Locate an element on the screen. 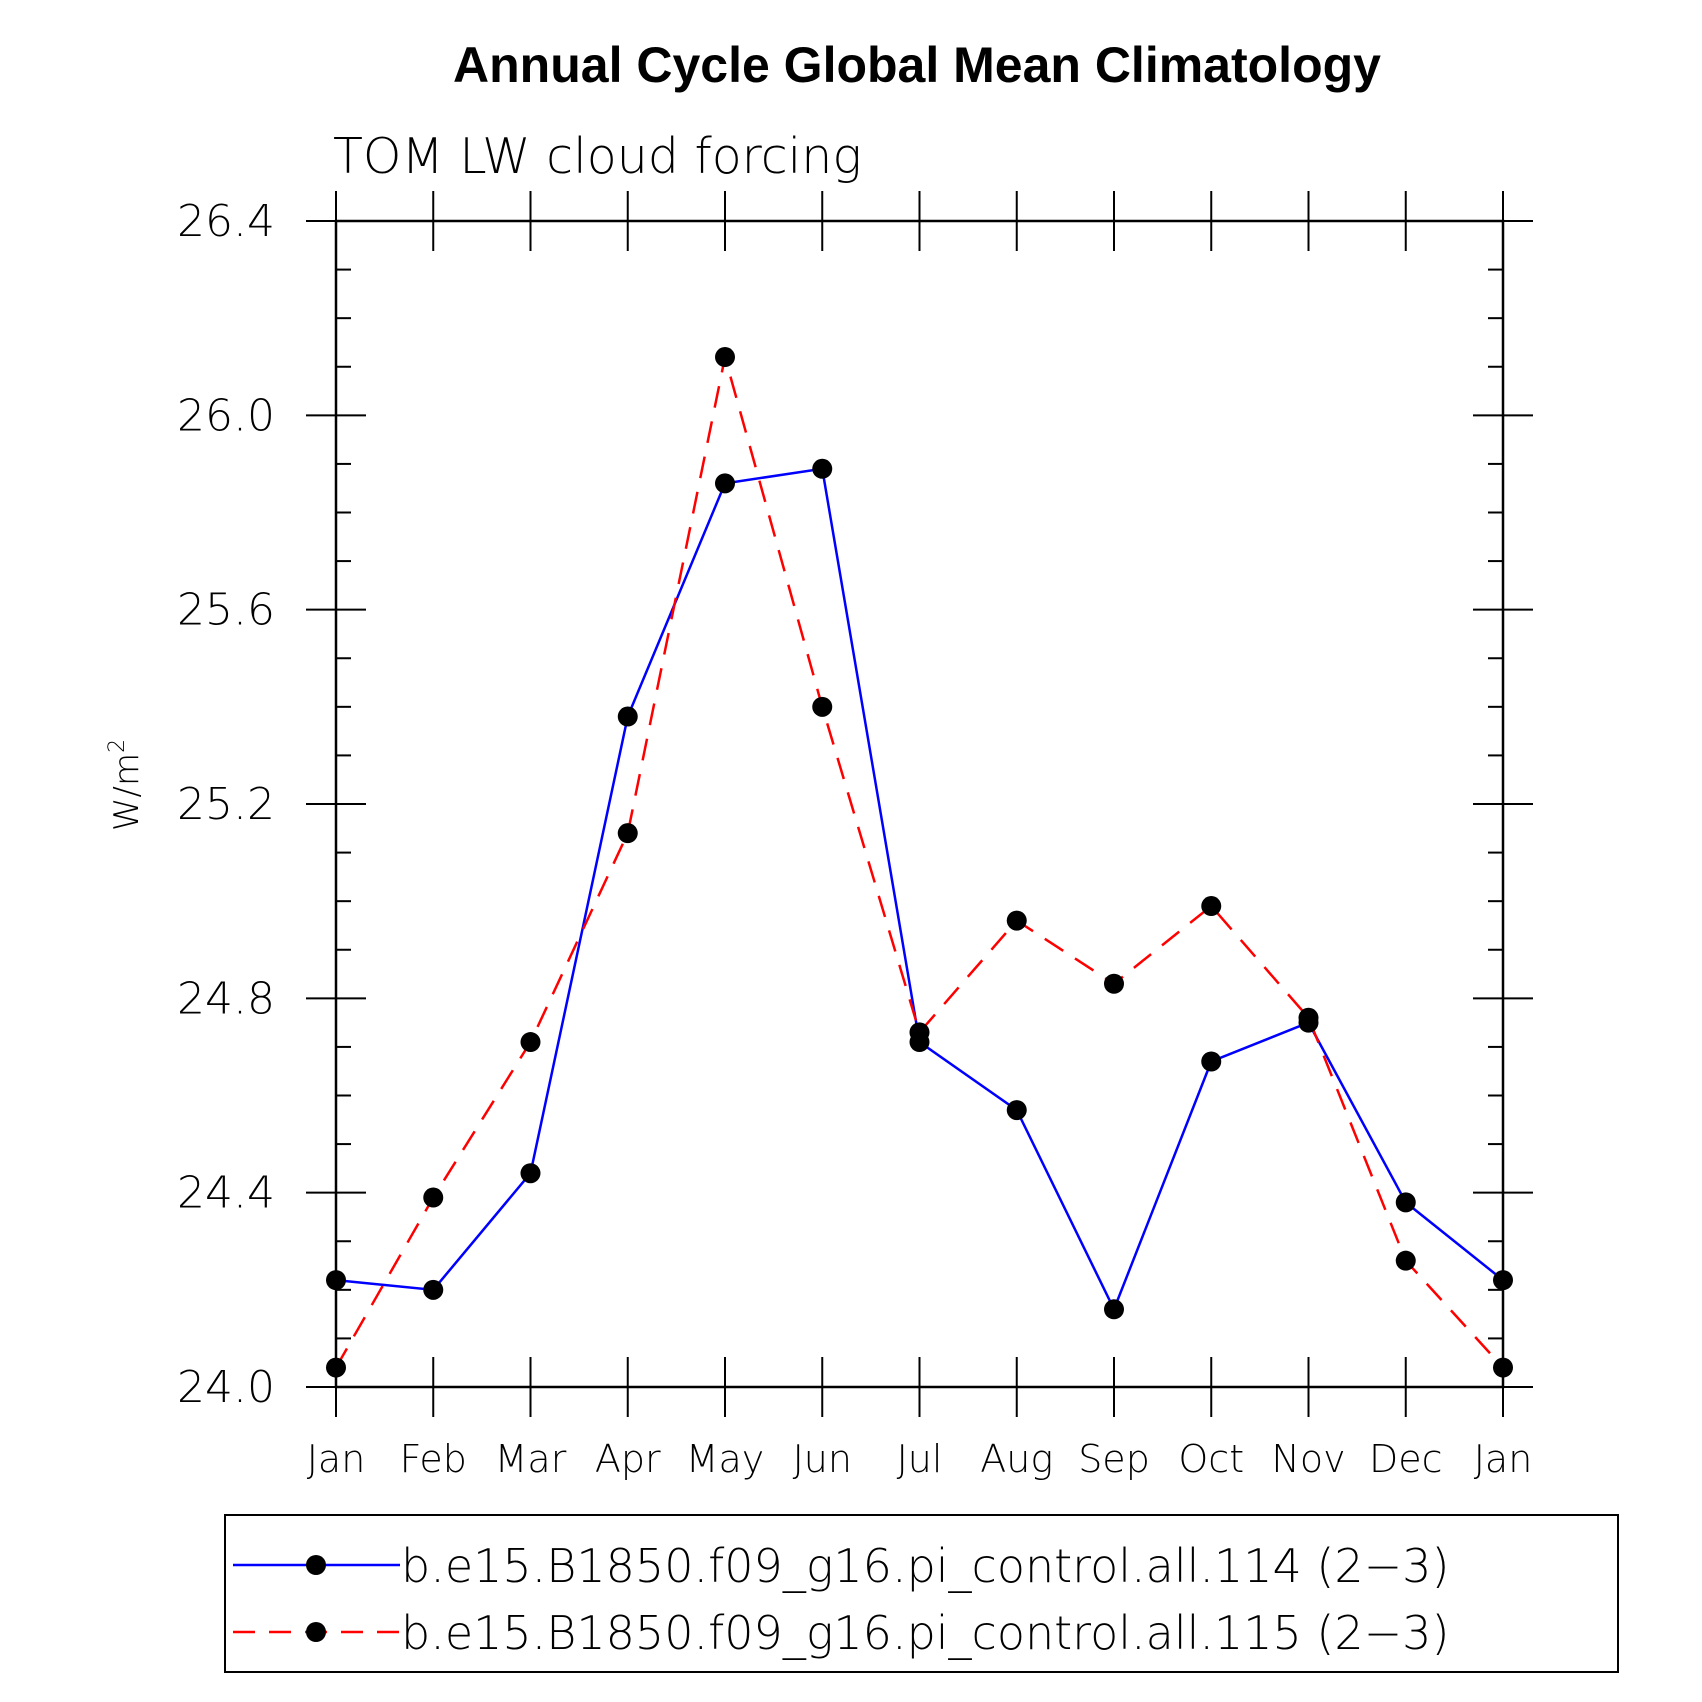 The height and width of the screenshot is (1702, 1702). y-tick-label: 24.0 is located at coordinates (226, 1387).